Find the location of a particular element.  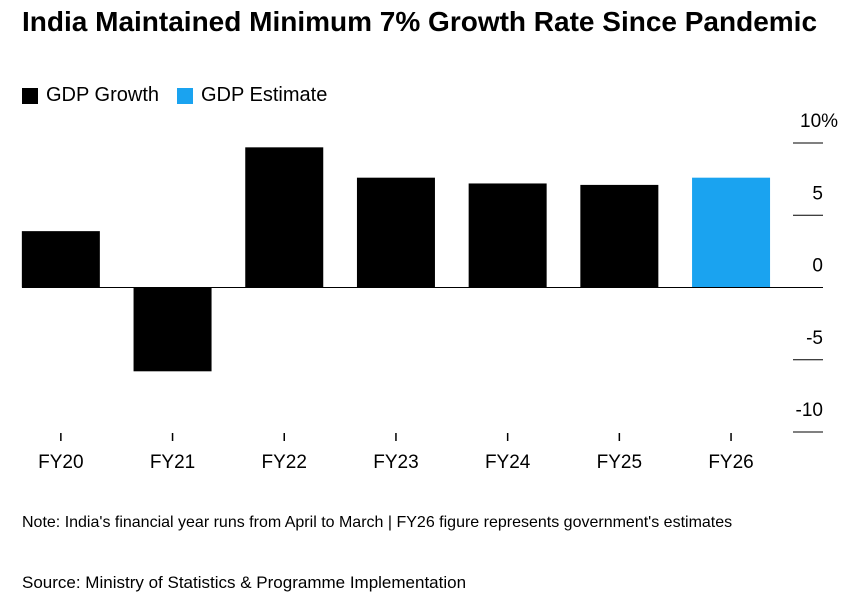

x-tick-label: FY22 is located at coordinates (284, 462).